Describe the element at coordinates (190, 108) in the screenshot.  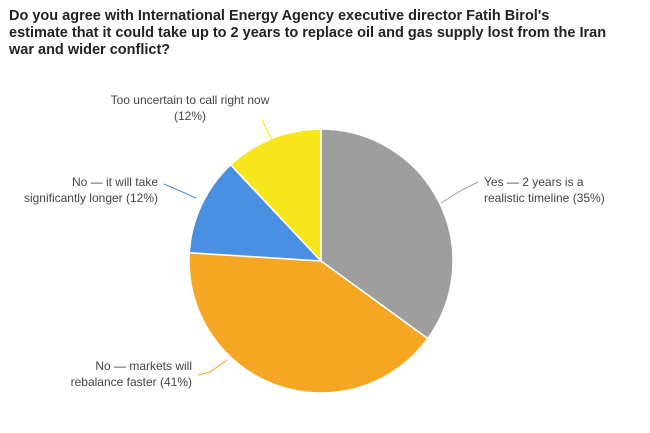
I see `slice-label: Too uncertain to call right now (12%)` at that location.